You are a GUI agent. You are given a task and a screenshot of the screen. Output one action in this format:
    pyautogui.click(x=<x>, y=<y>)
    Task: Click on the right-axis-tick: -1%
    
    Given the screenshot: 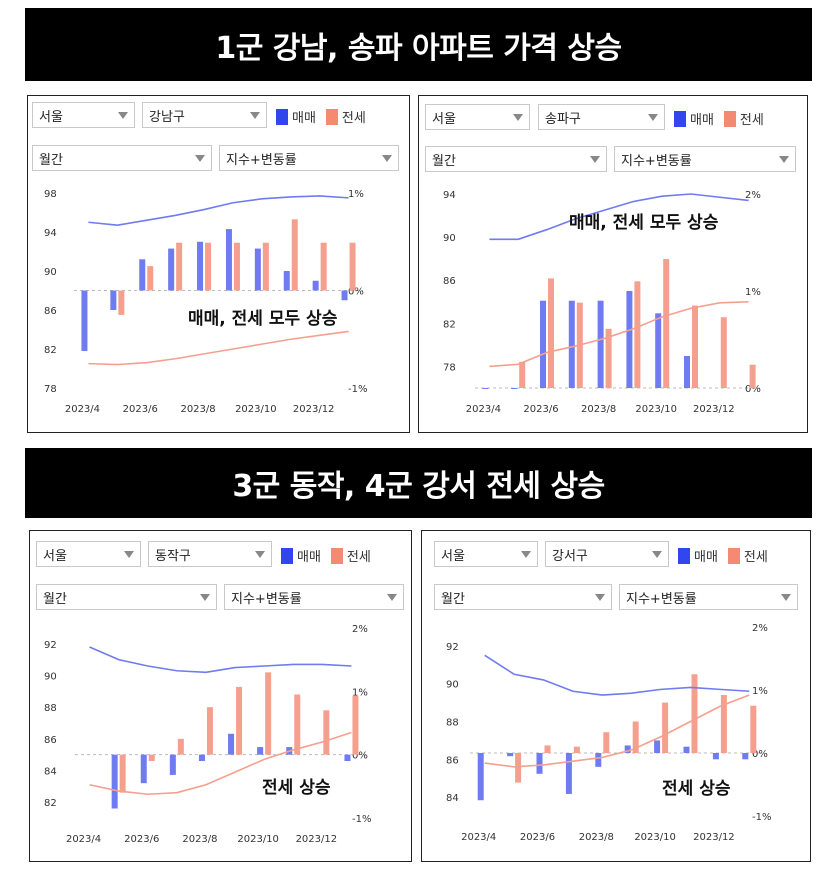 What is the action you would take?
    pyautogui.click(x=761, y=817)
    